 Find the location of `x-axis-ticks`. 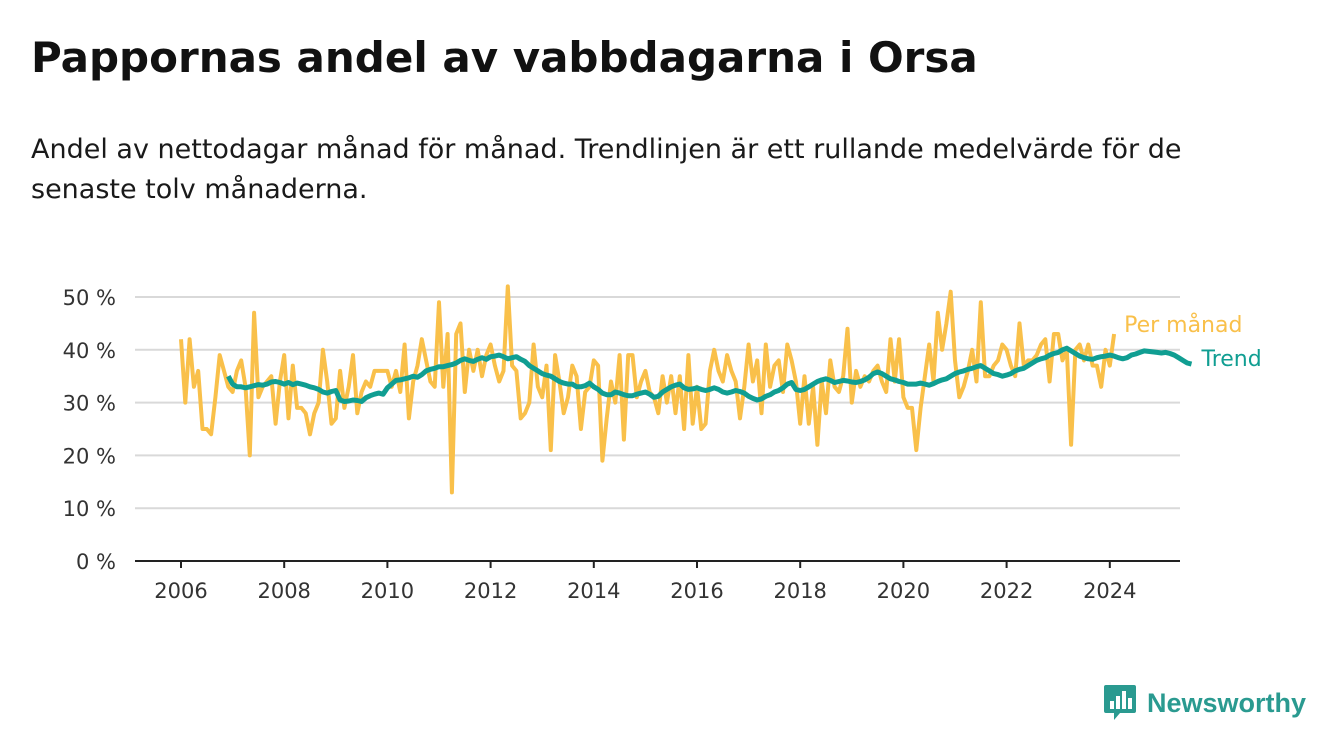

x-axis-ticks is located at coordinates (645, 564).